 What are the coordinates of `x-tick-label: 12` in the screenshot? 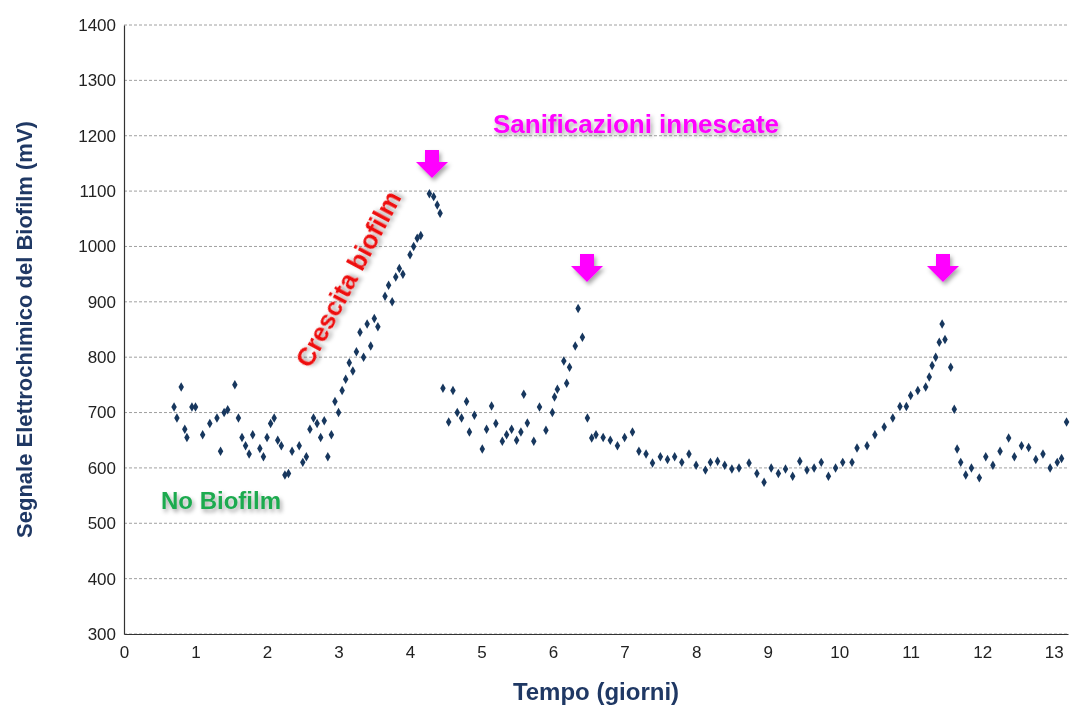 It's located at (983, 653).